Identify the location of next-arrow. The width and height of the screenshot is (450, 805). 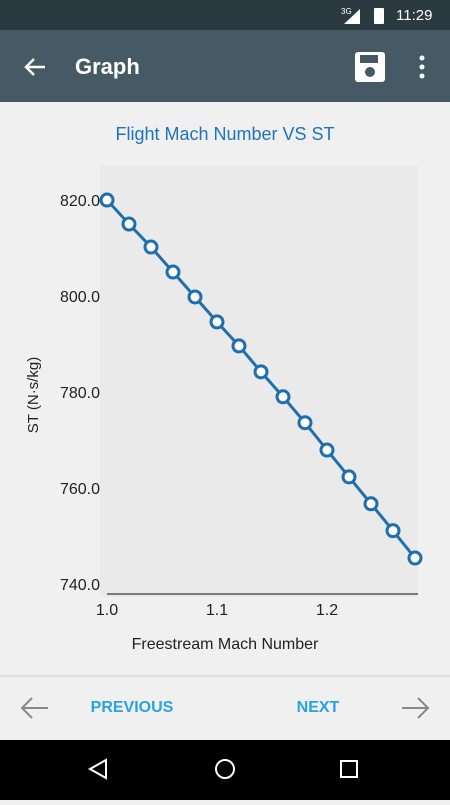
(416, 708).